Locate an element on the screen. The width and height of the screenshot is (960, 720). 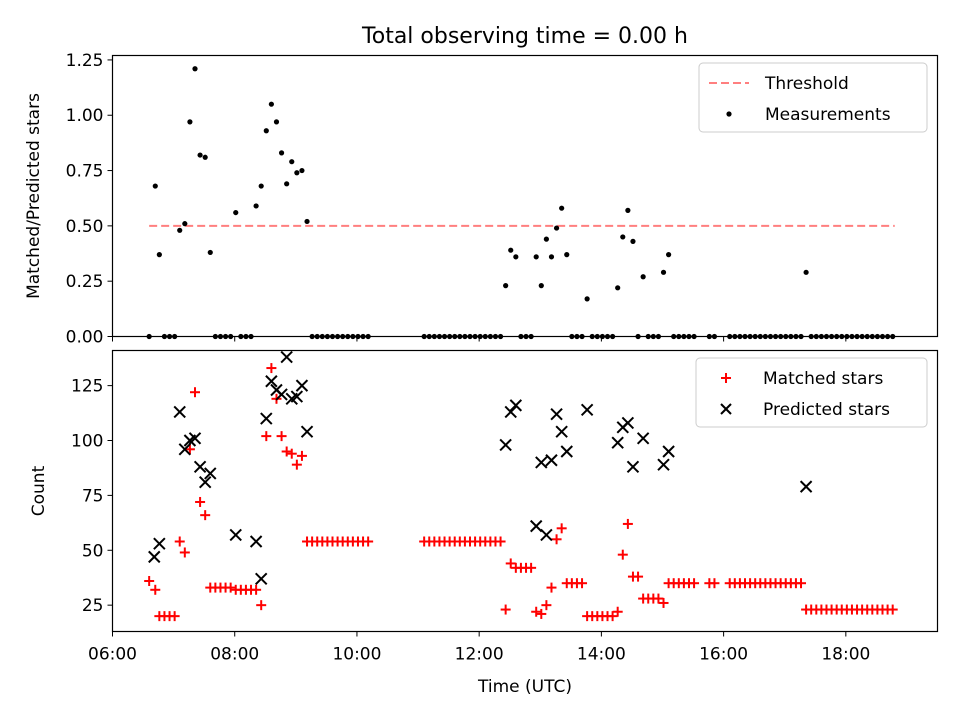
ratio-y-tick-label: 0.50 is located at coordinates (85, 227).